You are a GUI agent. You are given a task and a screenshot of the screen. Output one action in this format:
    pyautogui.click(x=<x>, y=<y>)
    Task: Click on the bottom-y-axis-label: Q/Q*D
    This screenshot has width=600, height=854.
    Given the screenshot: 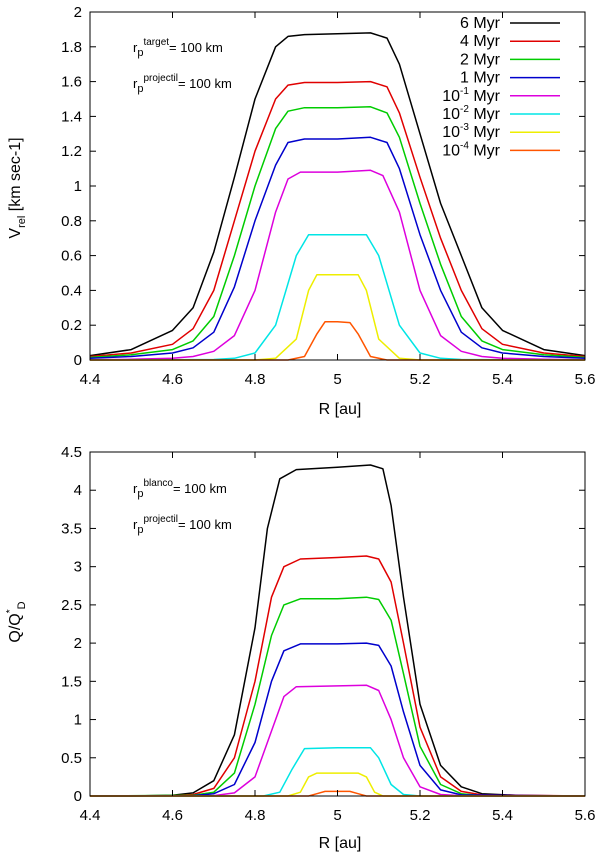 What is the action you would take?
    pyautogui.click(x=16, y=621)
    